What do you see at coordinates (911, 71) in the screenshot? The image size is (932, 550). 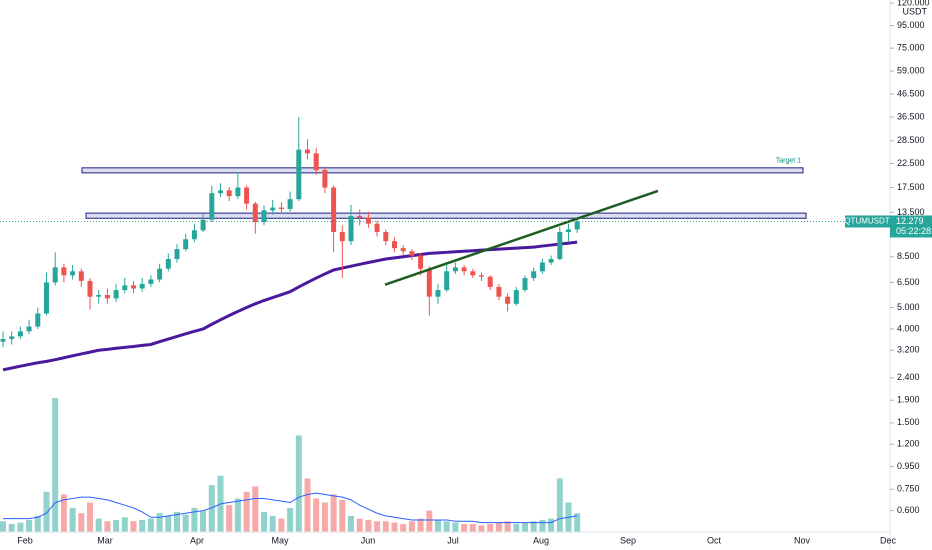 I see `y-tick-label: 59.000` at bounding box center [911, 71].